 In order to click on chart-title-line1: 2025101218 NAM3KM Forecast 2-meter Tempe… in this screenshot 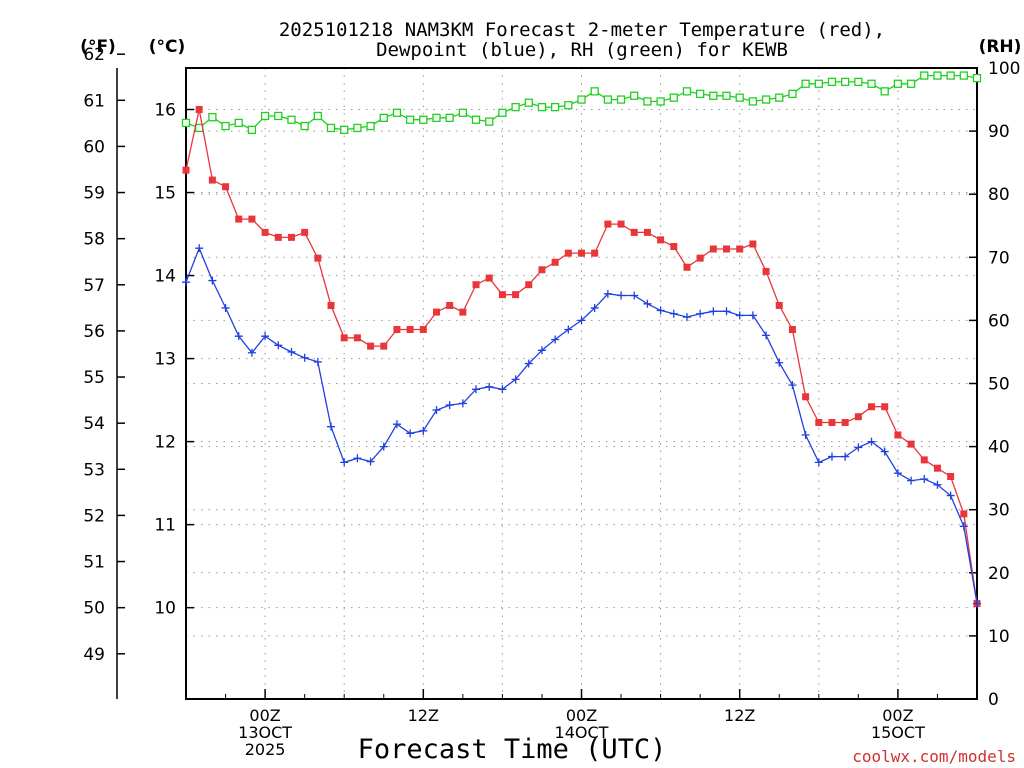, I will do `click(582, 30)`.